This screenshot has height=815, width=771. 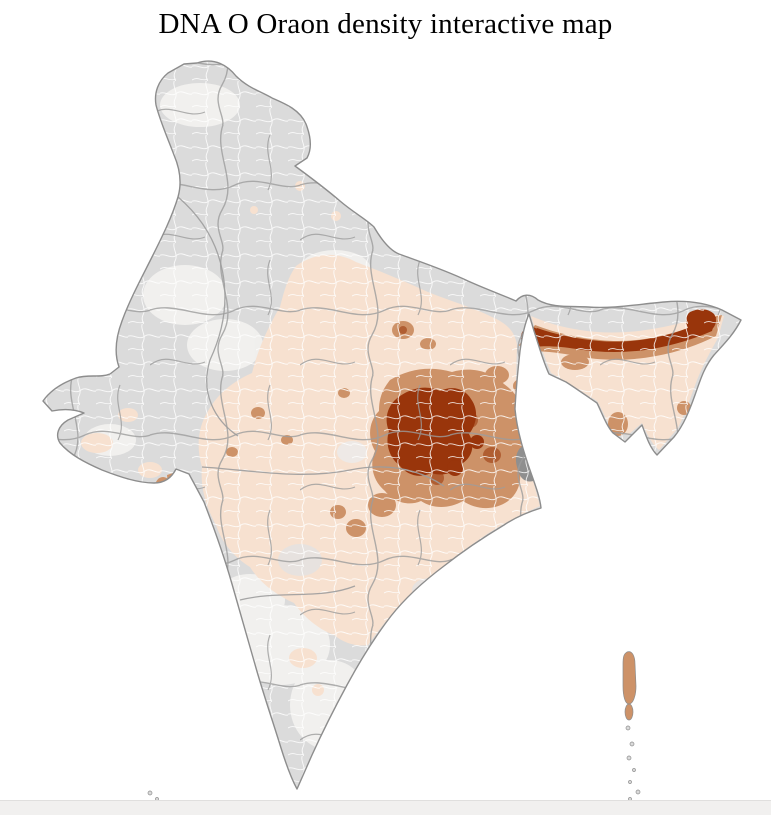 I want to click on nicobar-dot, so click(x=638, y=792).